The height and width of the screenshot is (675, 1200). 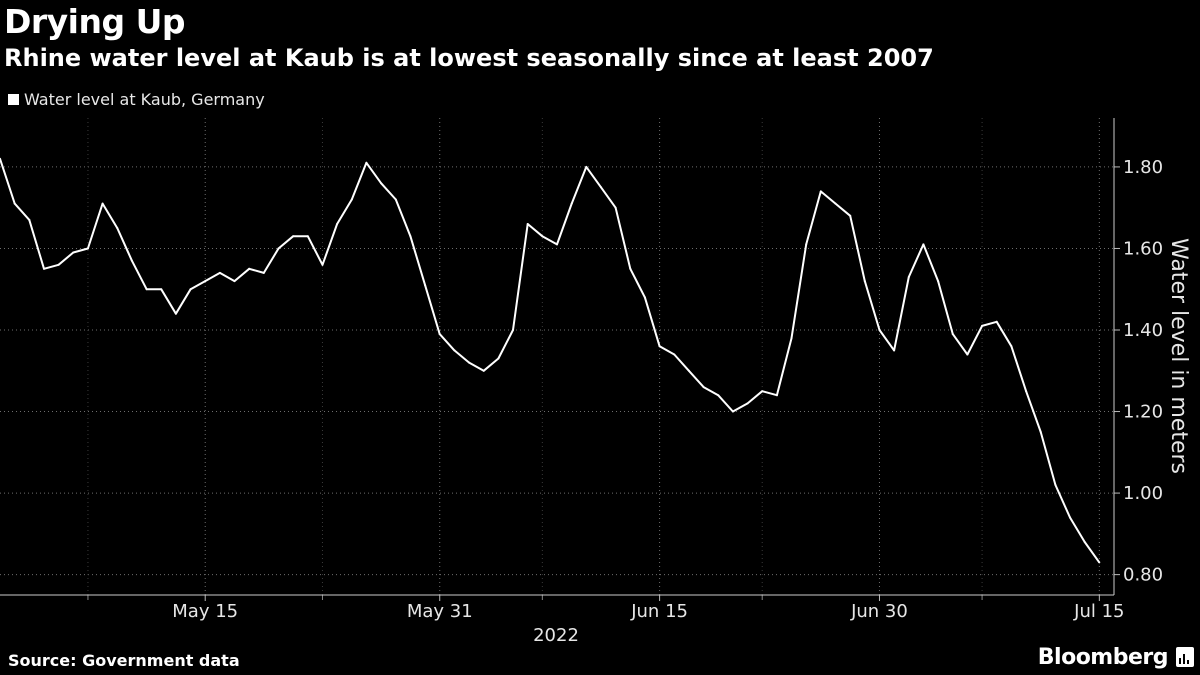 What do you see at coordinates (1103, 657) in the screenshot?
I see `bloomberg-logo: Bloomberg` at bounding box center [1103, 657].